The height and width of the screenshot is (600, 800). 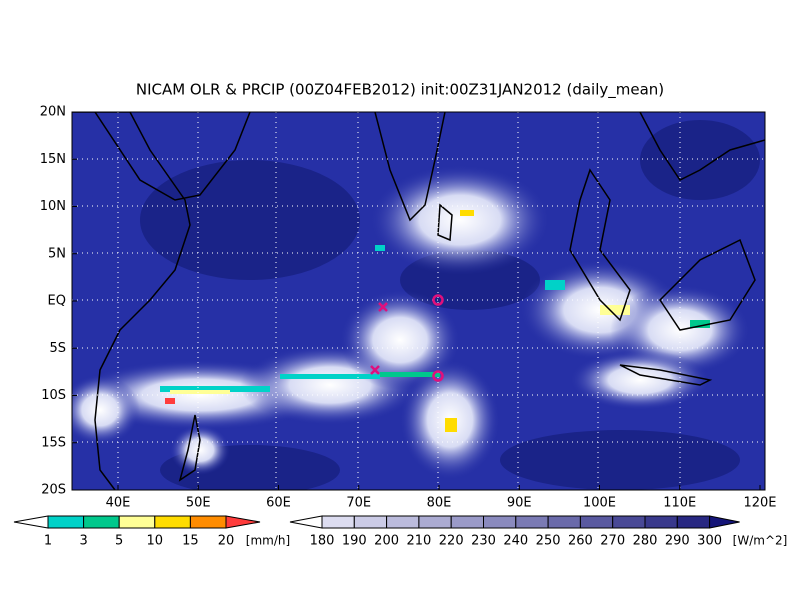 What do you see at coordinates (48, 541) in the screenshot?
I see `colorbar-label: 1` at bounding box center [48, 541].